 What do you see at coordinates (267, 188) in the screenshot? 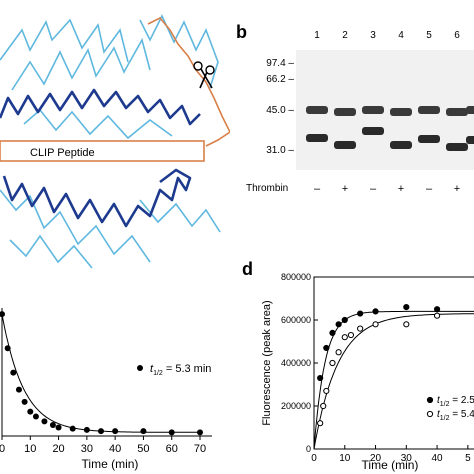
I see `thrombin-label: Thrombin` at bounding box center [267, 188].